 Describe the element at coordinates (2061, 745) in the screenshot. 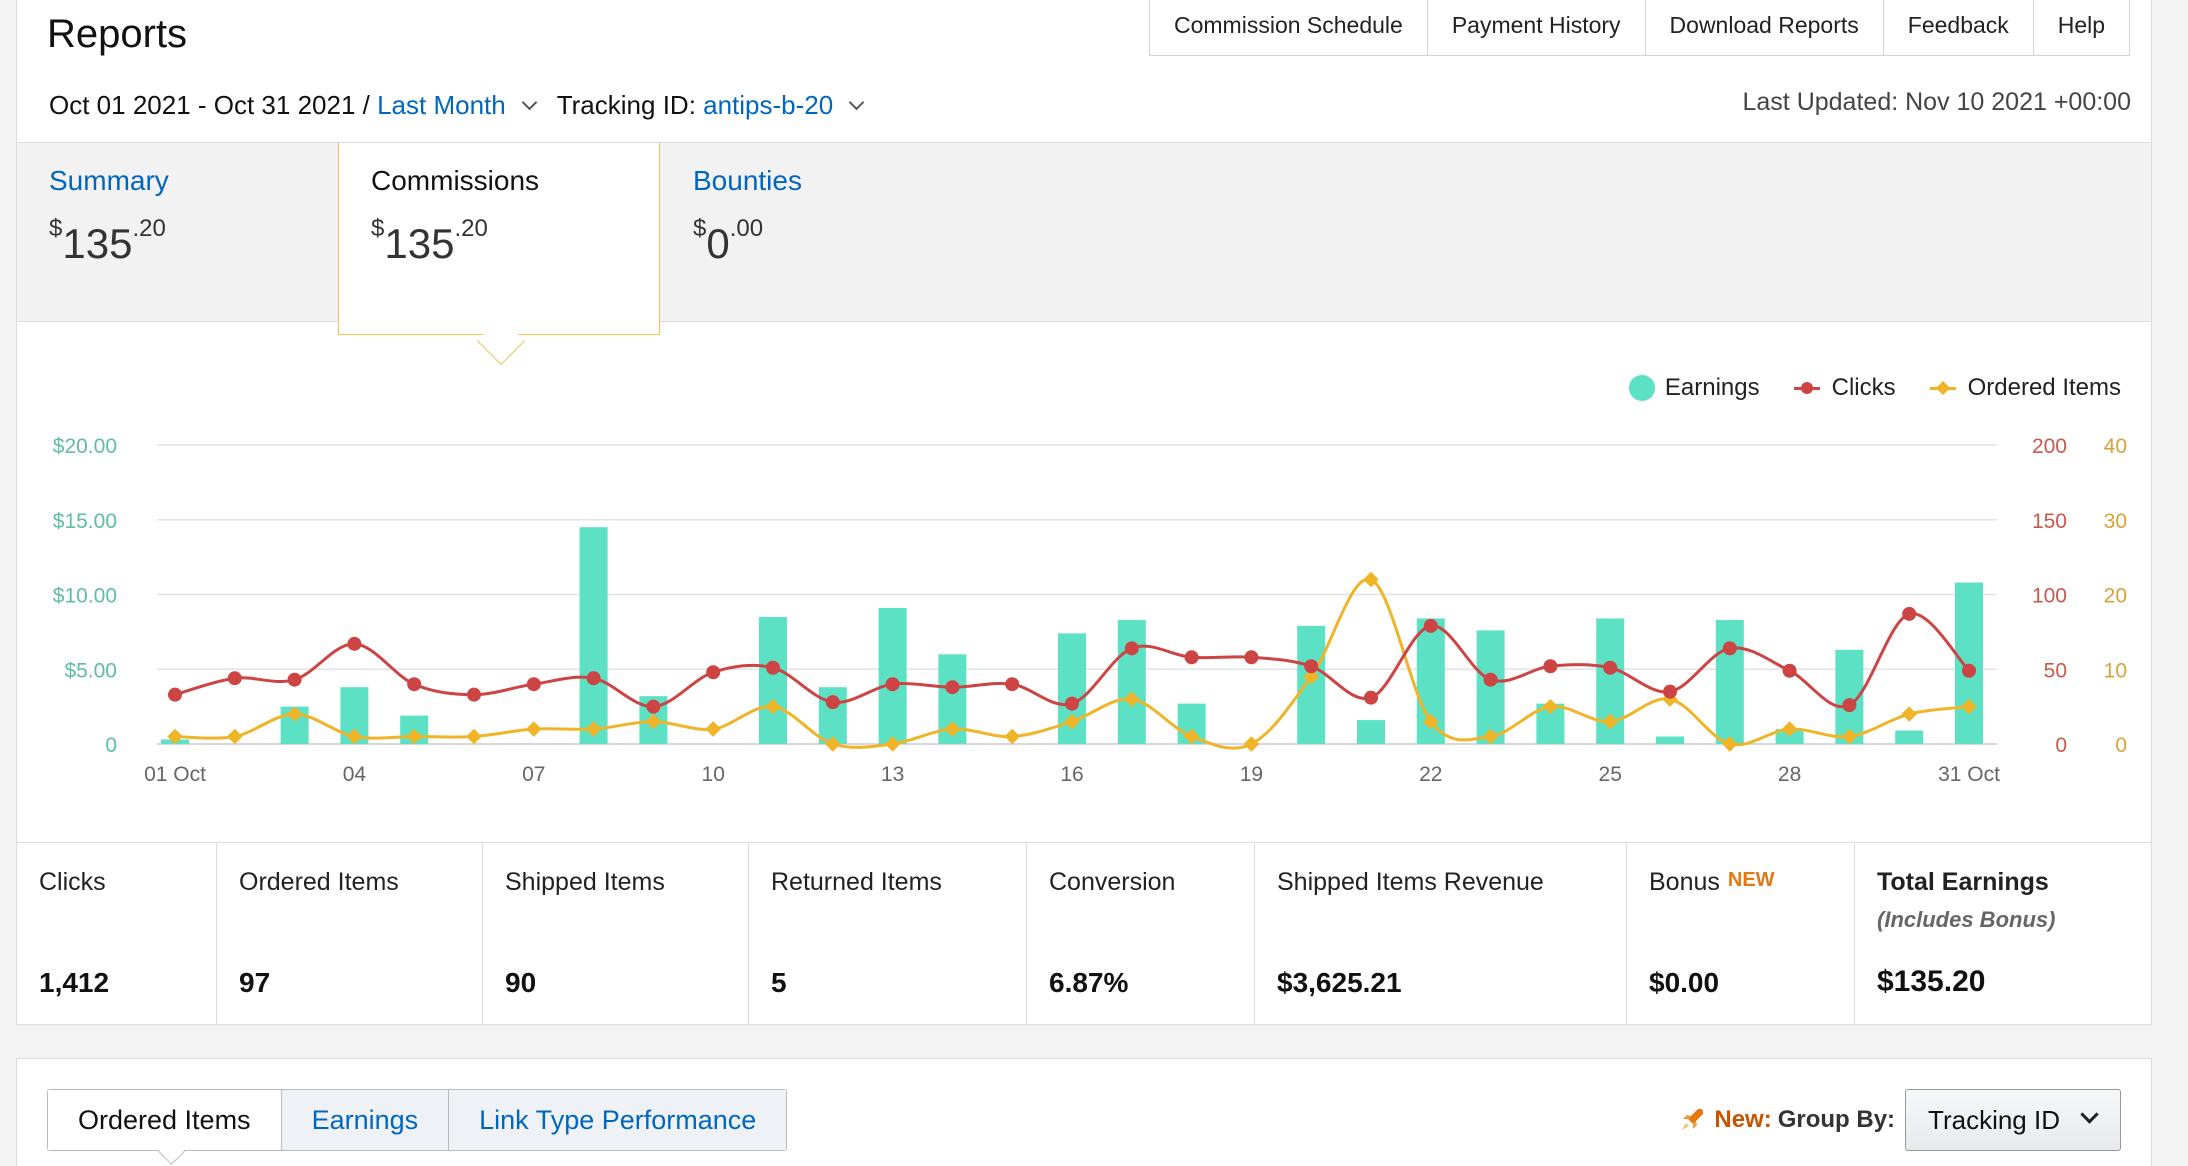

I see `y-right-clicks-tick-label: 0` at that location.